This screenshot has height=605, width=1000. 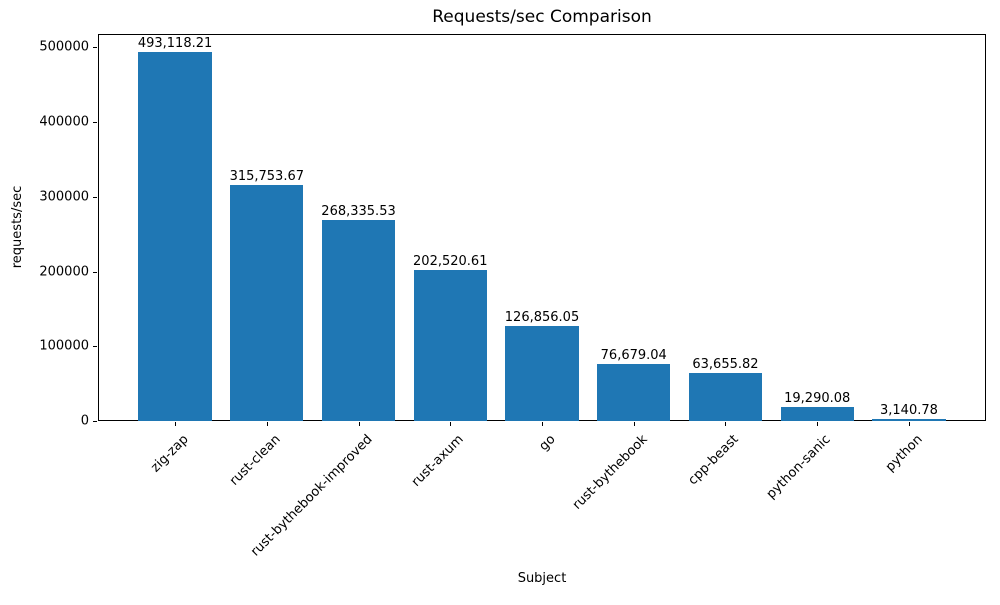 What do you see at coordinates (64, 47) in the screenshot?
I see `y-tick-label: 500000` at bounding box center [64, 47].